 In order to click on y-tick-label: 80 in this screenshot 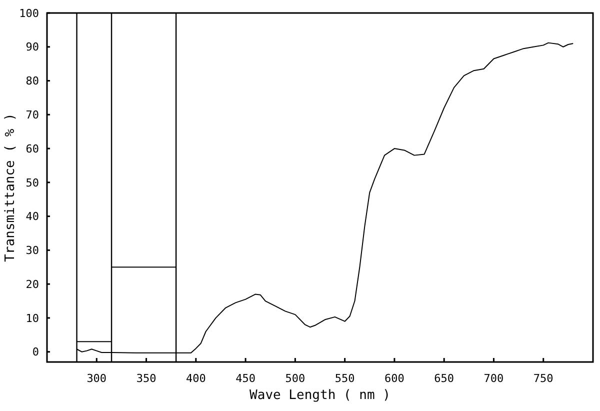, I will do `click(32, 81)`.